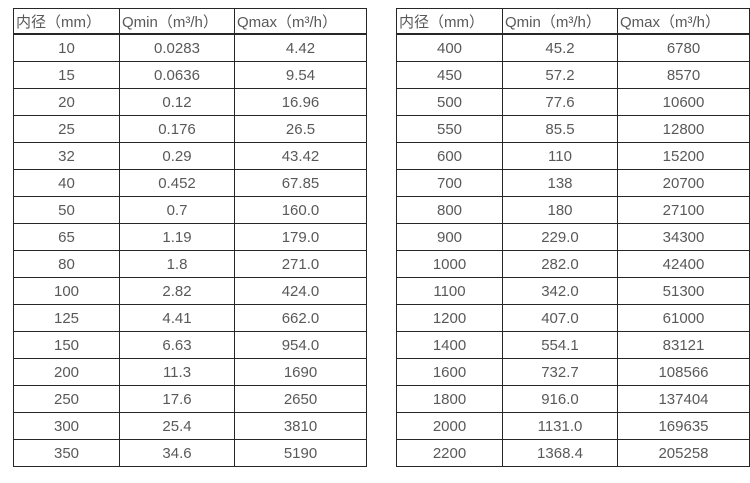 This screenshot has width=750, height=483. I want to click on table-cell: 12800, so click(683, 129).